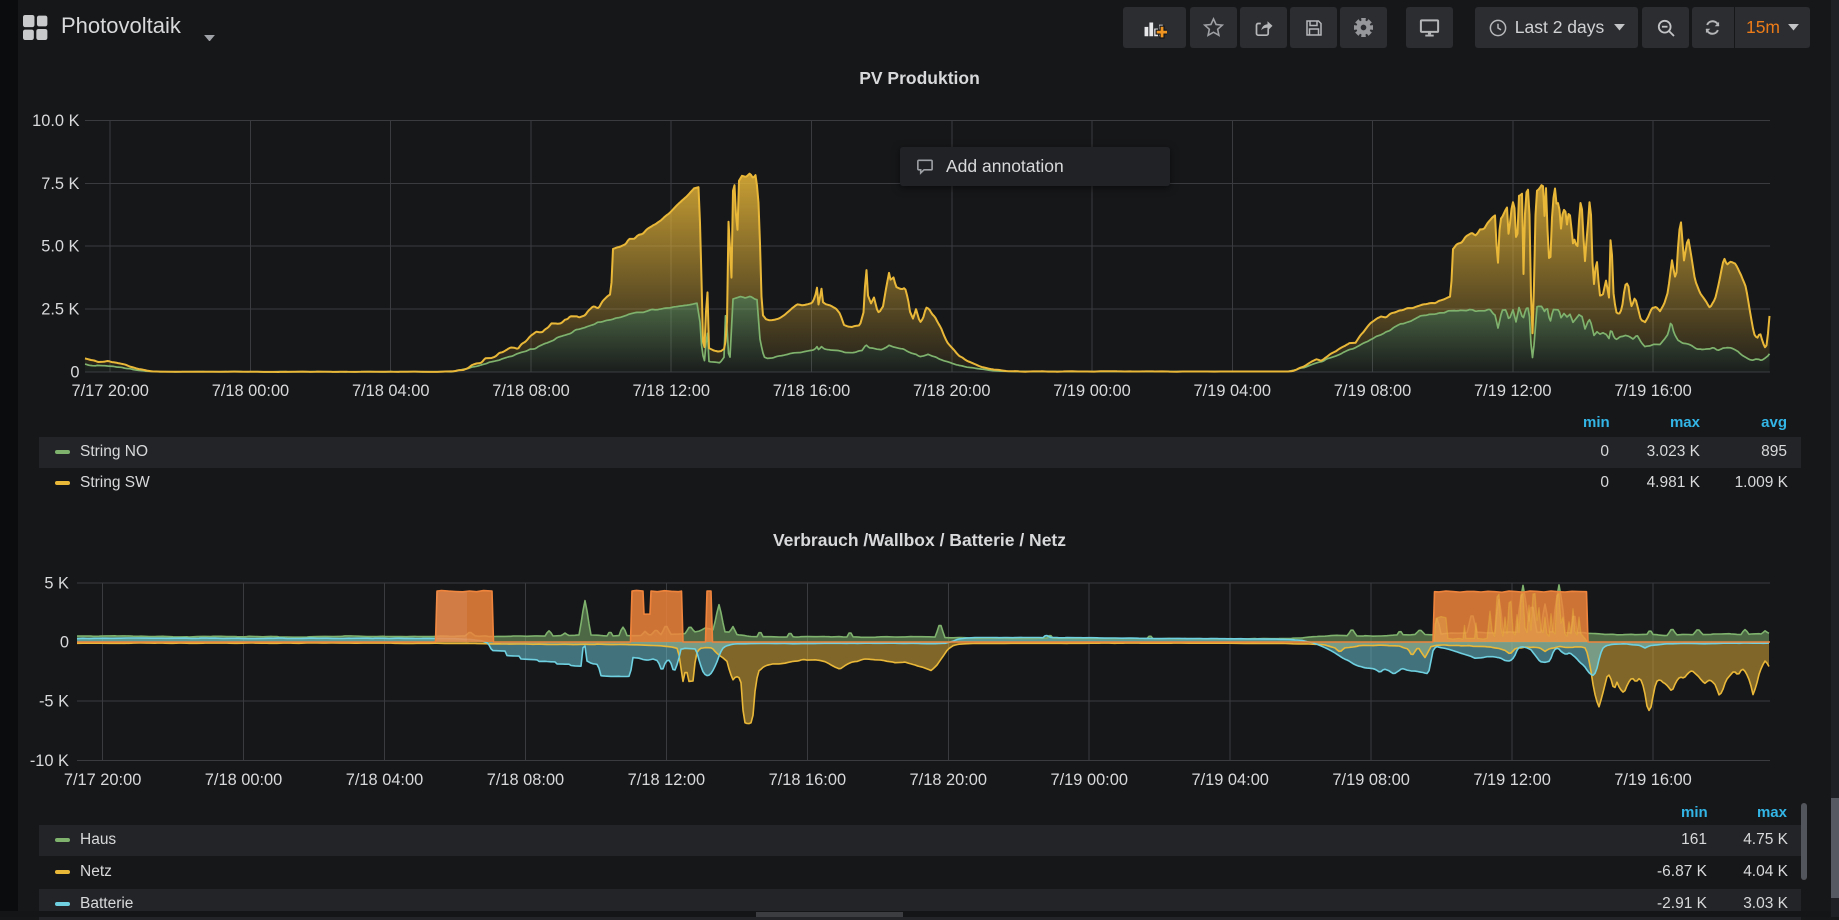  What do you see at coordinates (56, 584) in the screenshot?
I see `svg-text: 5 K` at bounding box center [56, 584].